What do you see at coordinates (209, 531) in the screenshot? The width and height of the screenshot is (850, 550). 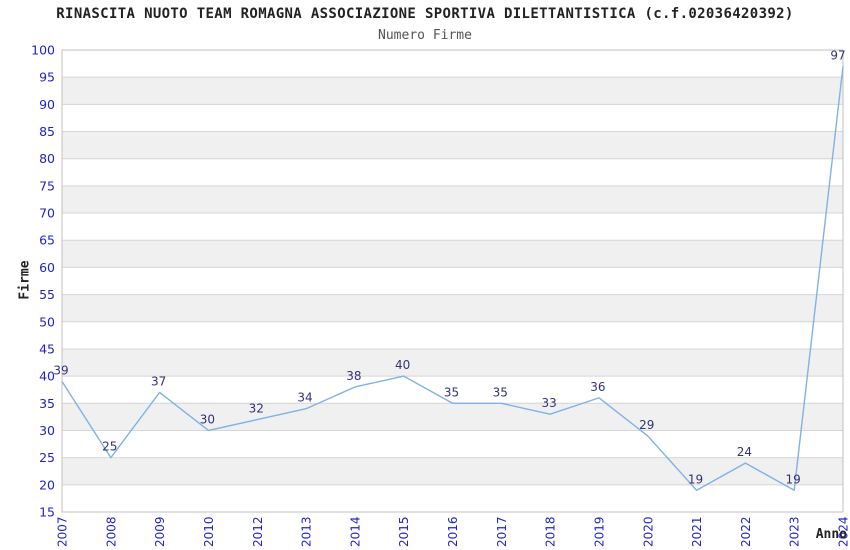 I see `x-tick-label: 2010` at bounding box center [209, 531].